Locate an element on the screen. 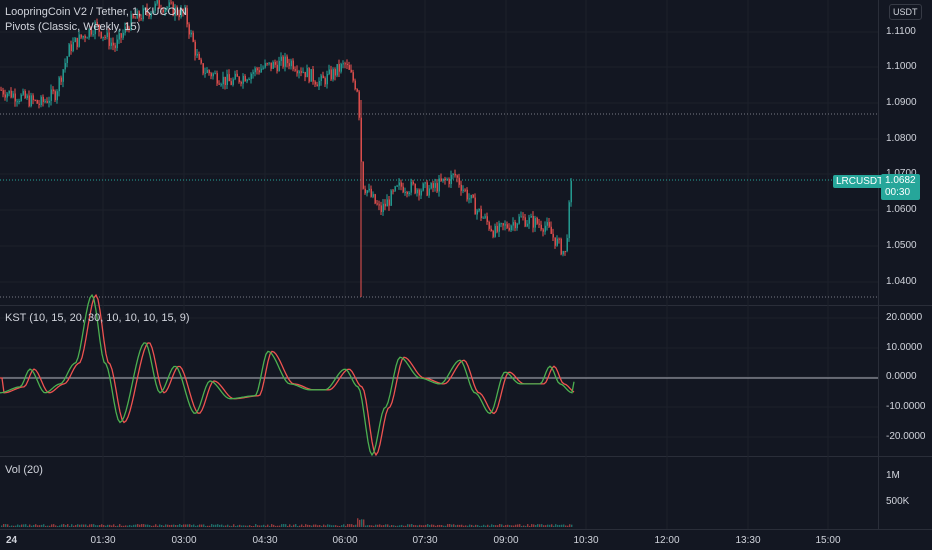 The height and width of the screenshot is (550, 932). countdown-timer: 00:30 is located at coordinates (898, 192).